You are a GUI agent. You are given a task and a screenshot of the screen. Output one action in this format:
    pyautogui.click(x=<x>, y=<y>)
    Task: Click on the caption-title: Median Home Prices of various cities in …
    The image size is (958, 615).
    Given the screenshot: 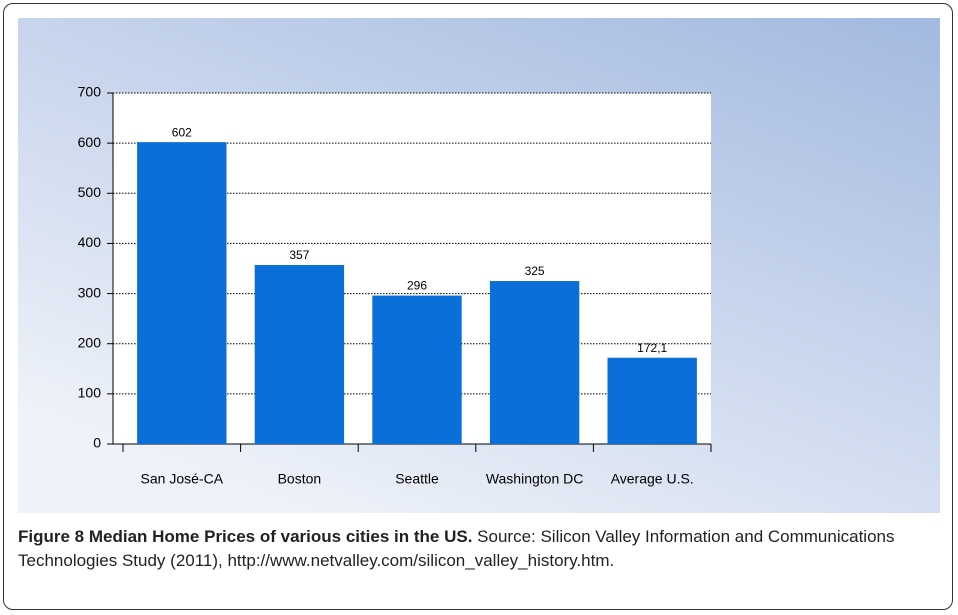 What is the action you would take?
    pyautogui.click(x=280, y=536)
    